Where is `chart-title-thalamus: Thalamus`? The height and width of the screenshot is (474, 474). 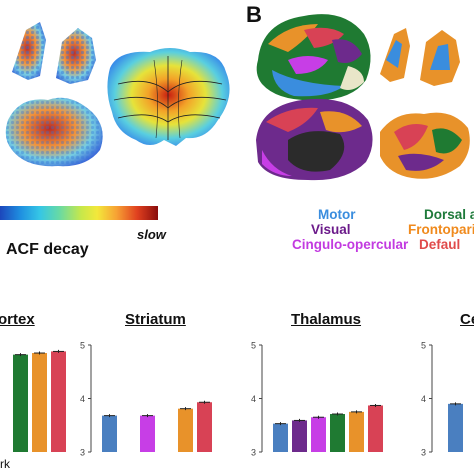 chart-title-thalamus: Thalamus is located at coordinates (326, 319).